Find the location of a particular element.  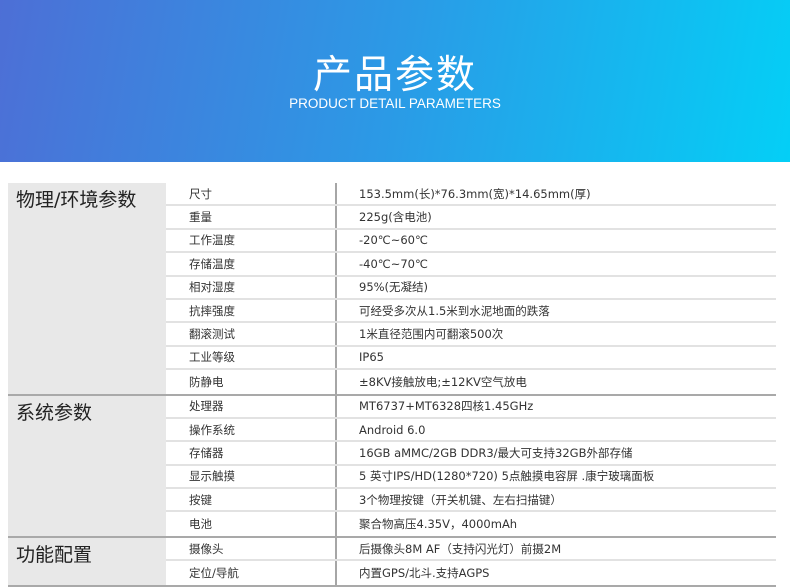

spec-value: ±8KV接触放电;±12KV空气放电 is located at coordinates (443, 381).